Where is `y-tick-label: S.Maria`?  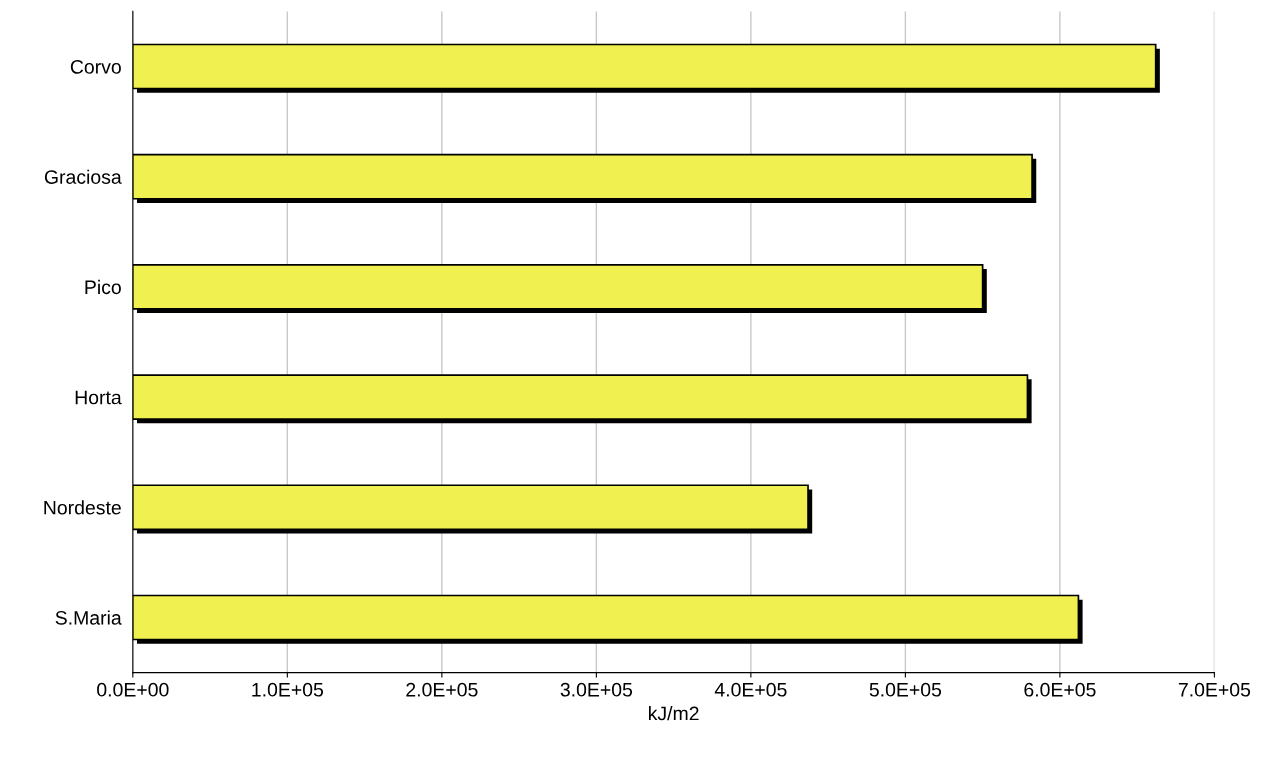 y-tick-label: S.Maria is located at coordinates (88, 617).